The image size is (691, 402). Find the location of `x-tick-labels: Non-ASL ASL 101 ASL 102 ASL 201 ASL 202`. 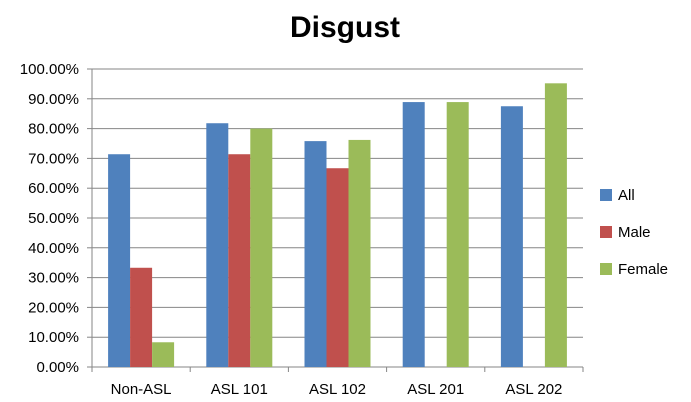

x-tick-labels: Non-ASL ASL 101 ASL 102 ASL 201 ASL 202 is located at coordinates (337, 389).